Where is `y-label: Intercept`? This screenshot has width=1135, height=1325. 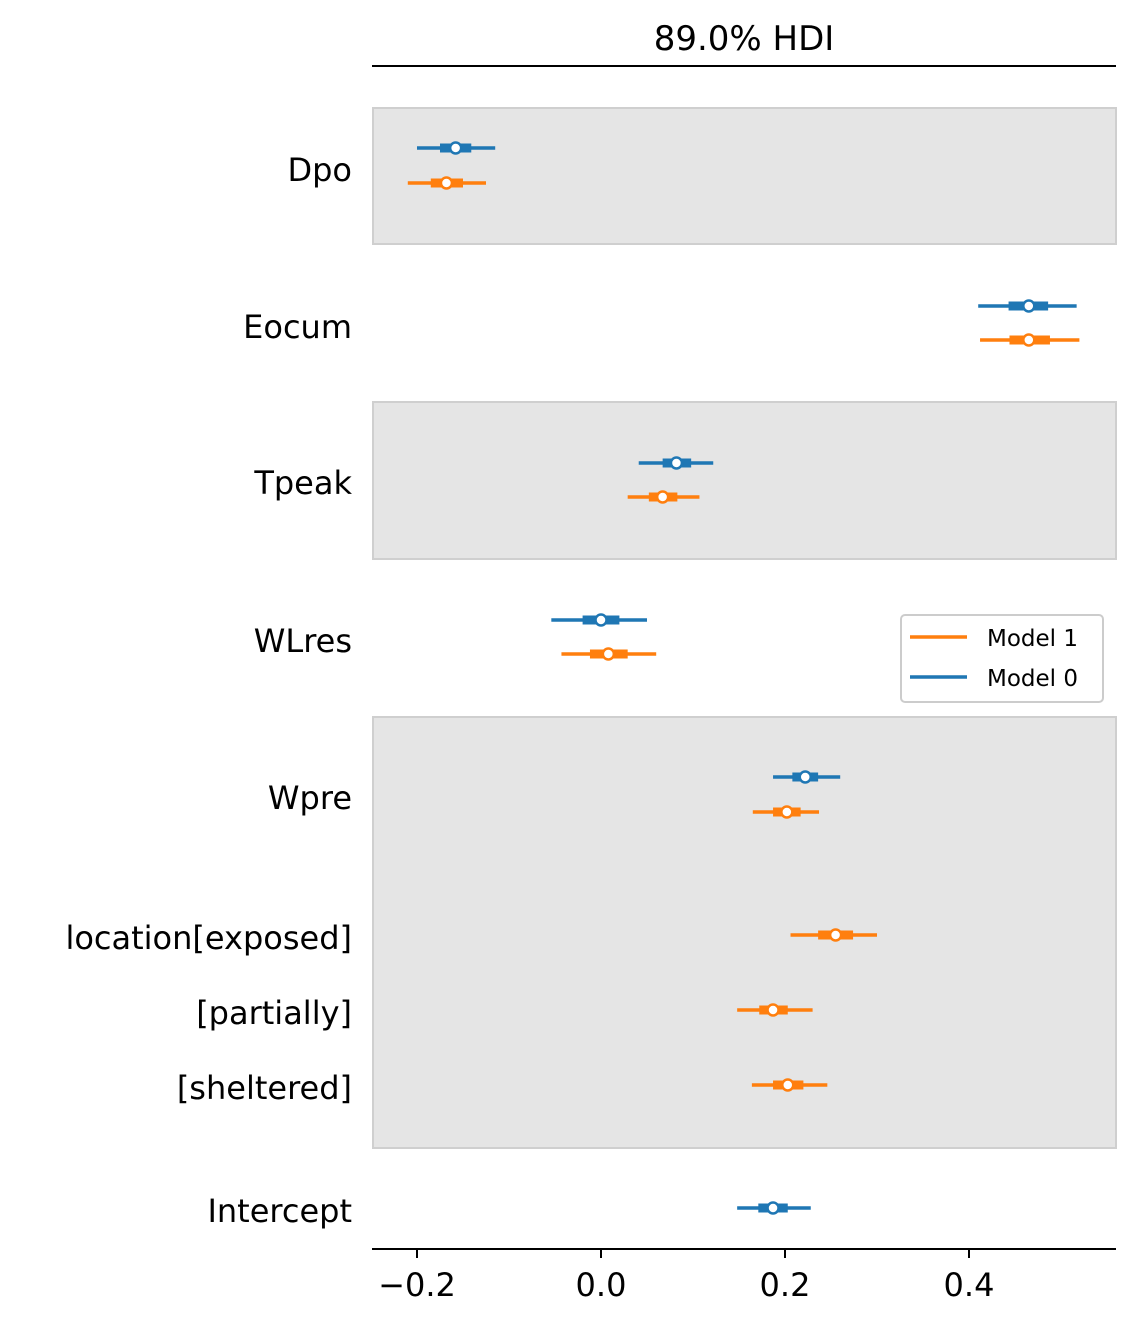
y-label: Intercept is located at coordinates (279, 1211).